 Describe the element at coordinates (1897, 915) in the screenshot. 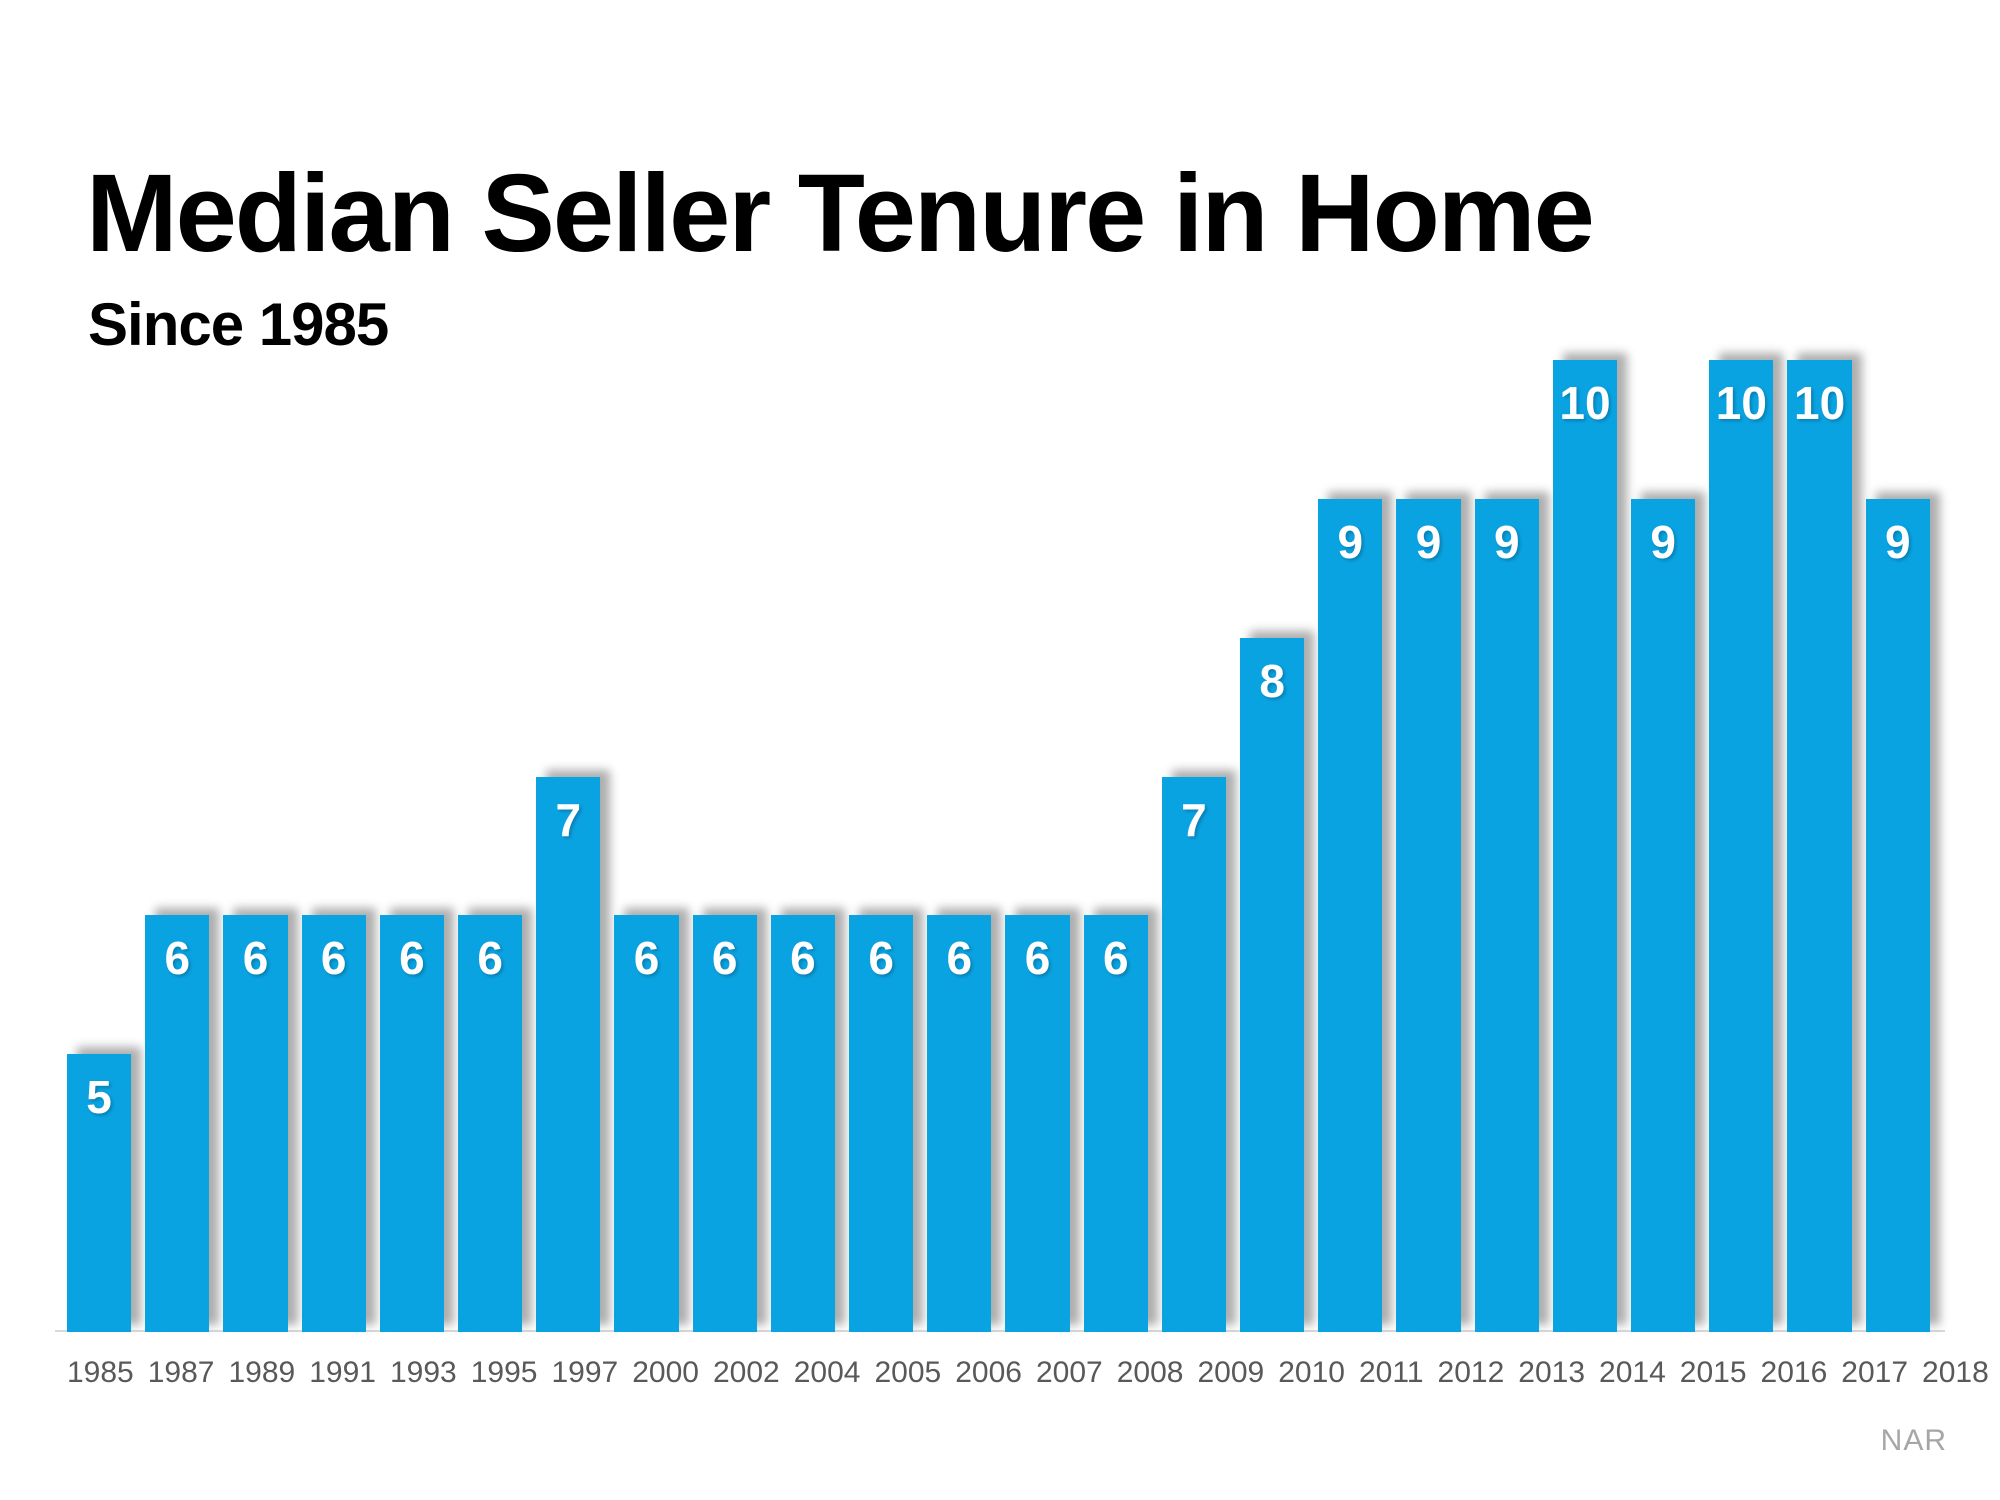

I see `bar-2018: 9` at that location.